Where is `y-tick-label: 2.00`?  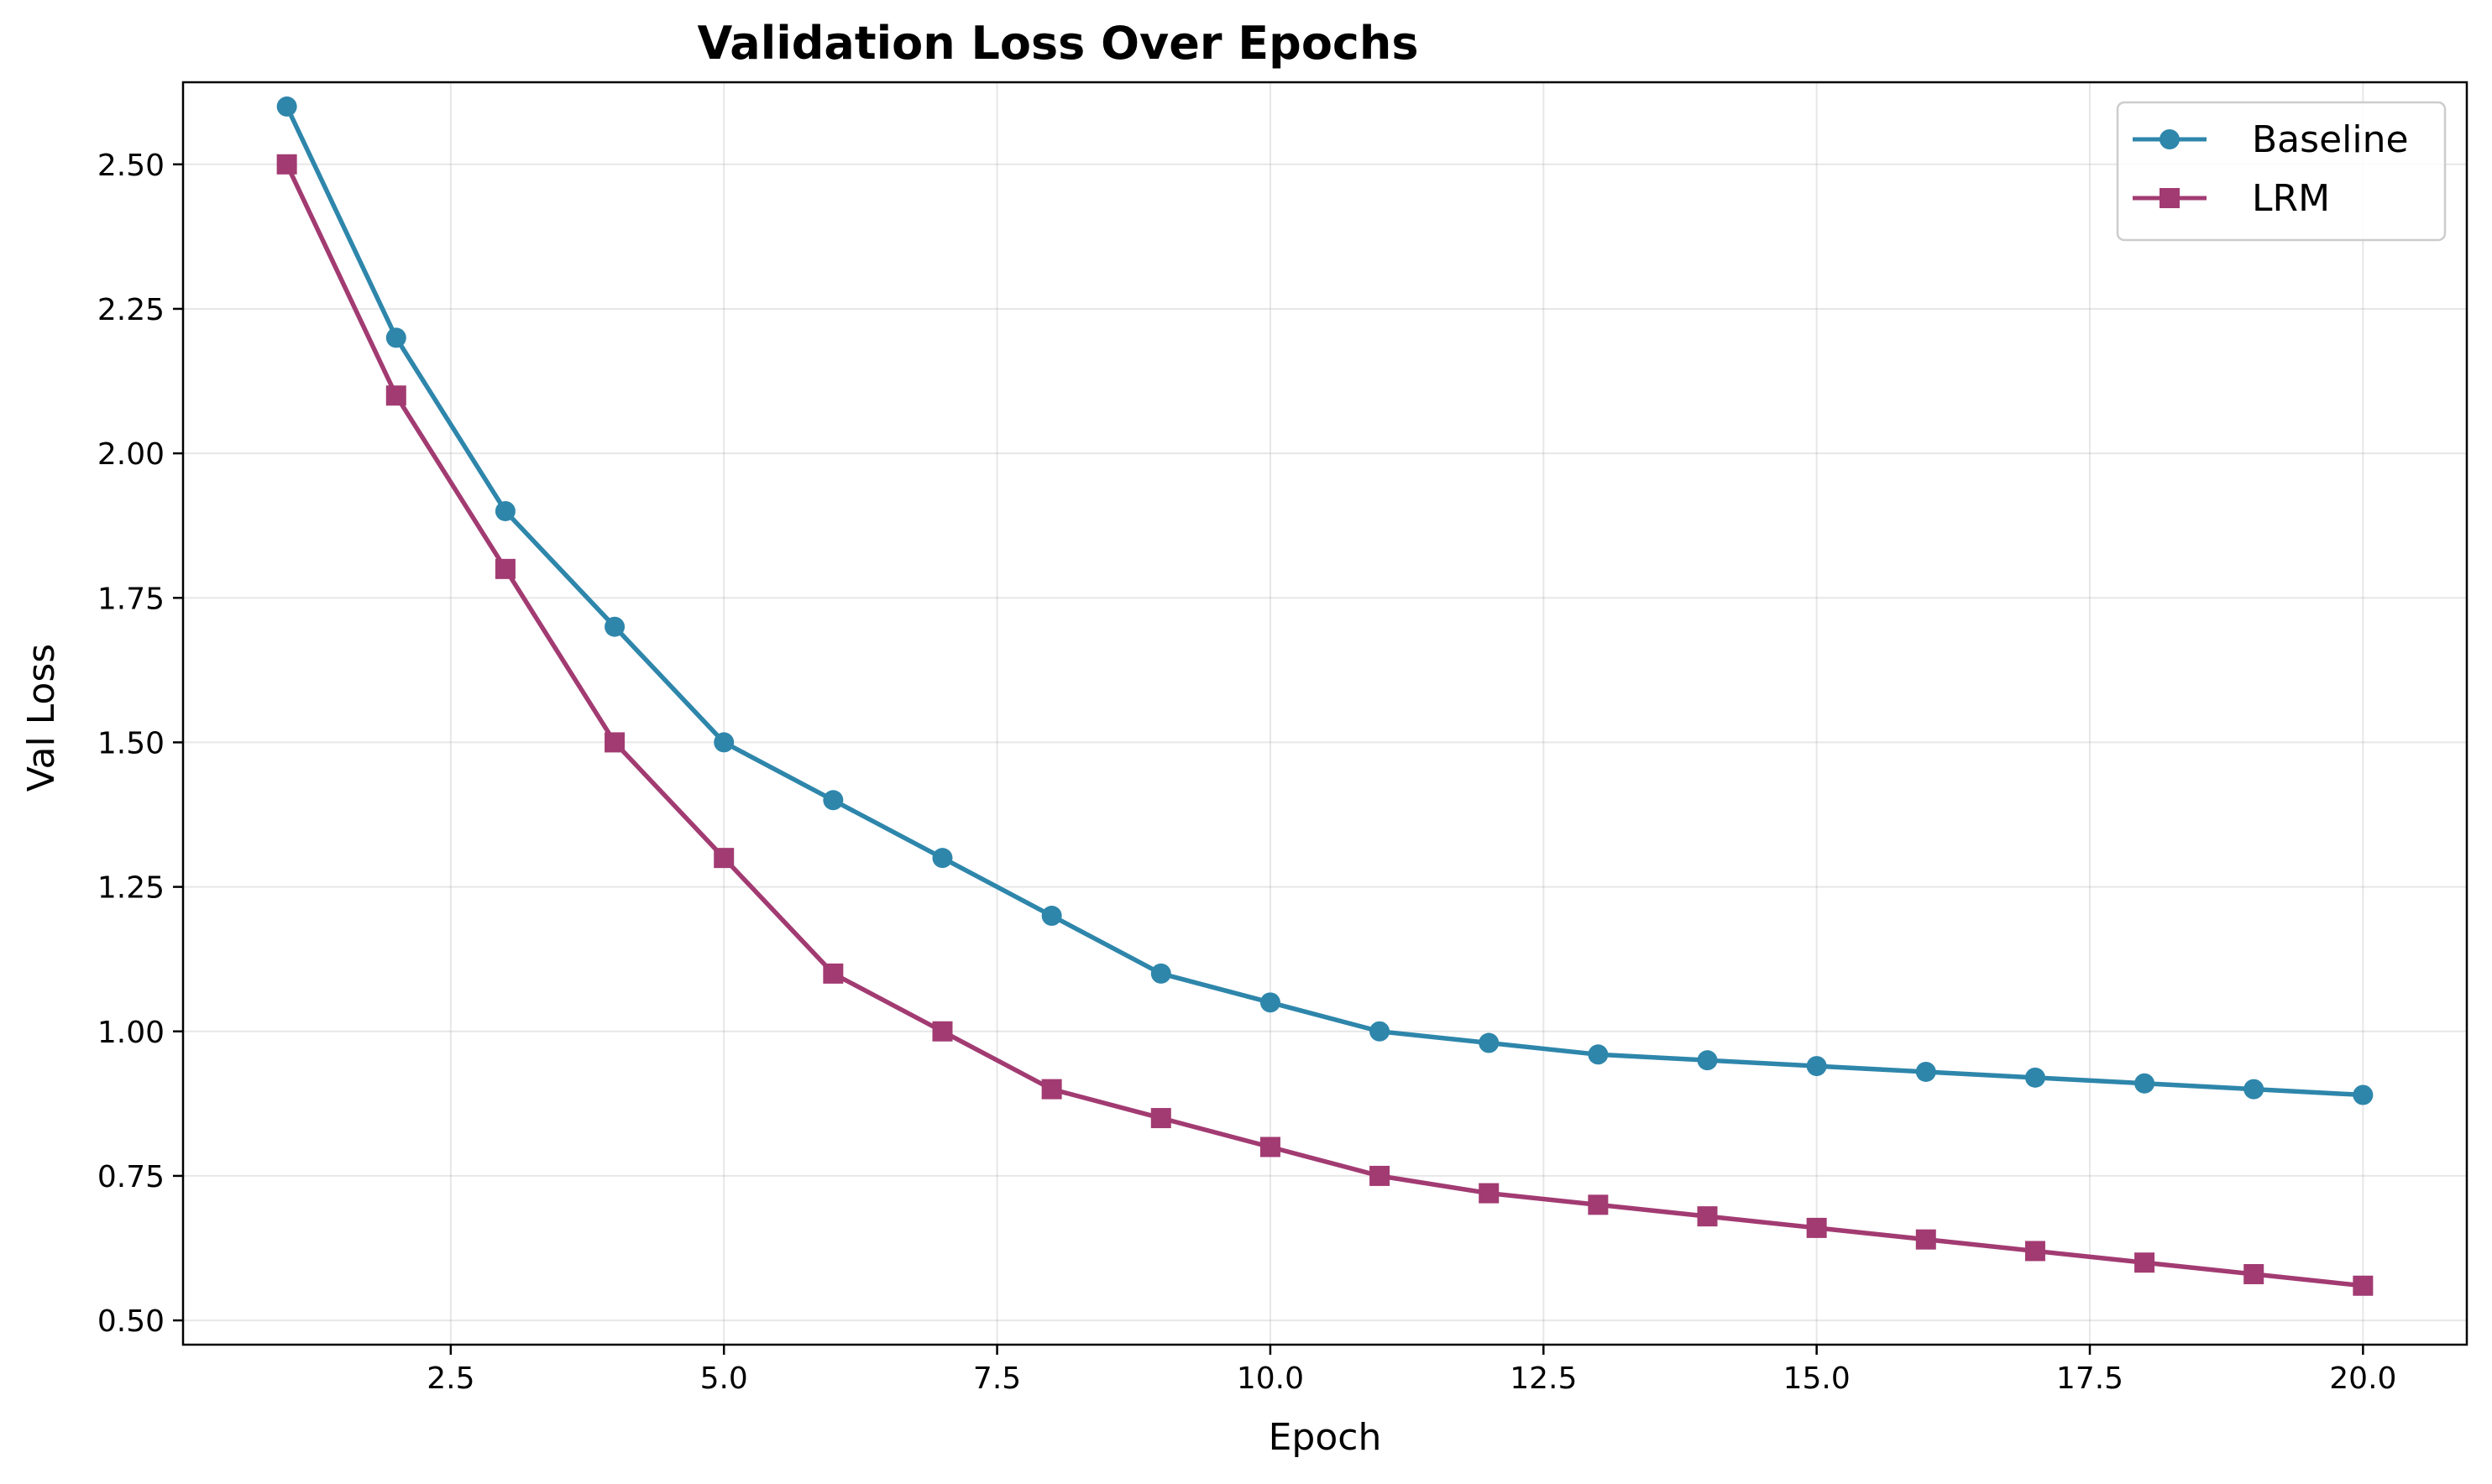
y-tick-label: 2.00 is located at coordinates (131, 454).